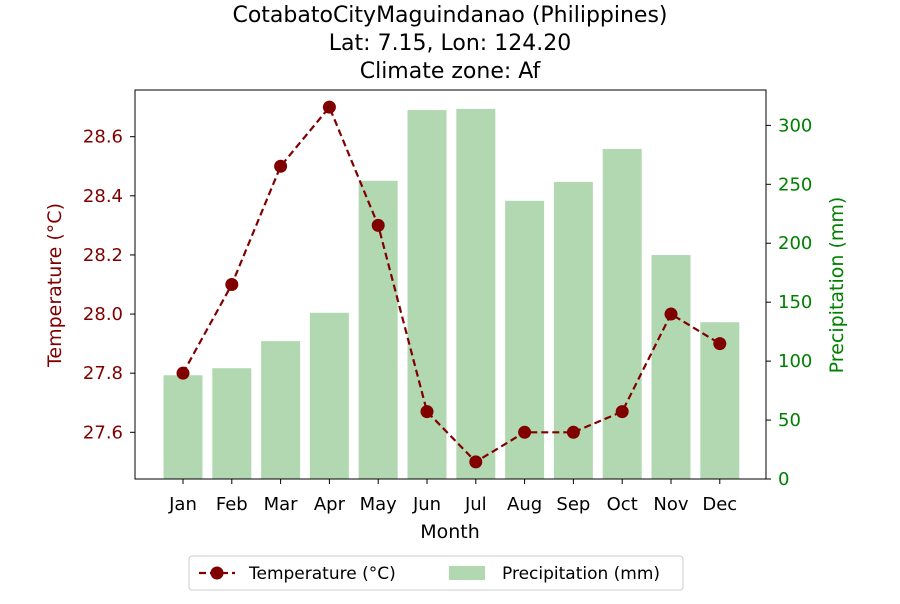 The image size is (900, 604). I want to click on y-left-tick-label-27.8: 27.8, so click(103, 373).